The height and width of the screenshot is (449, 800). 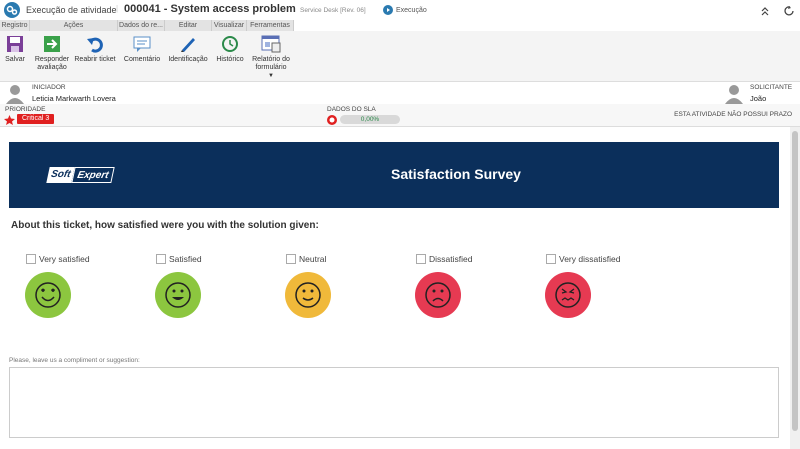 What do you see at coordinates (370, 119) in the screenshot?
I see `sla-progress: 0,00%` at bounding box center [370, 119].